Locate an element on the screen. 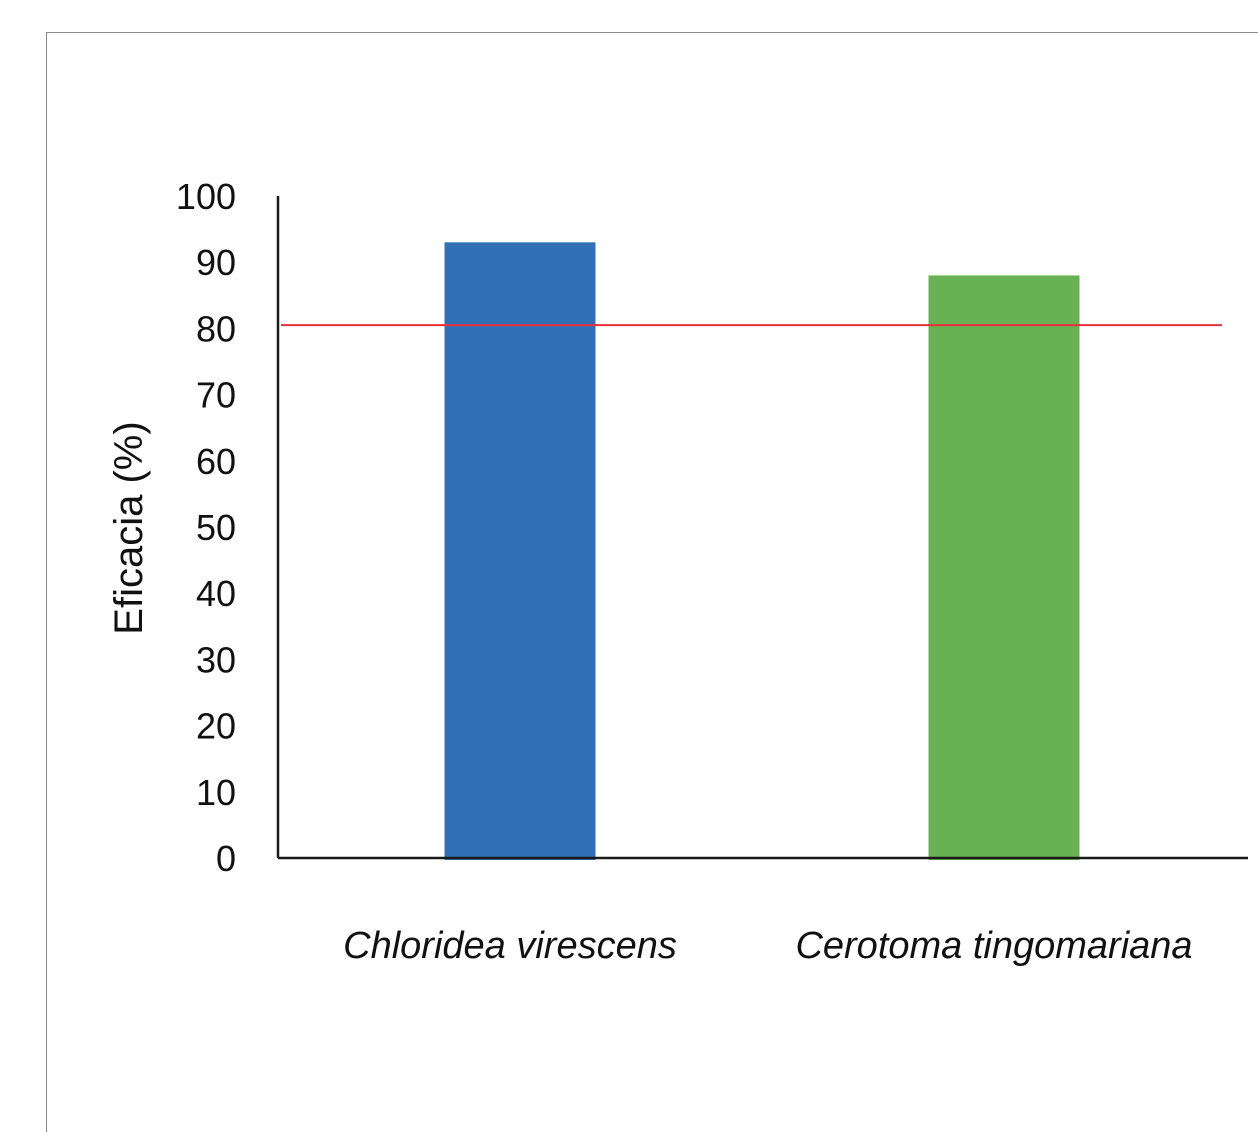  y-tick-labels: 0 10 20 30 40 50 60 70 80 90 100 is located at coordinates (206, 527).